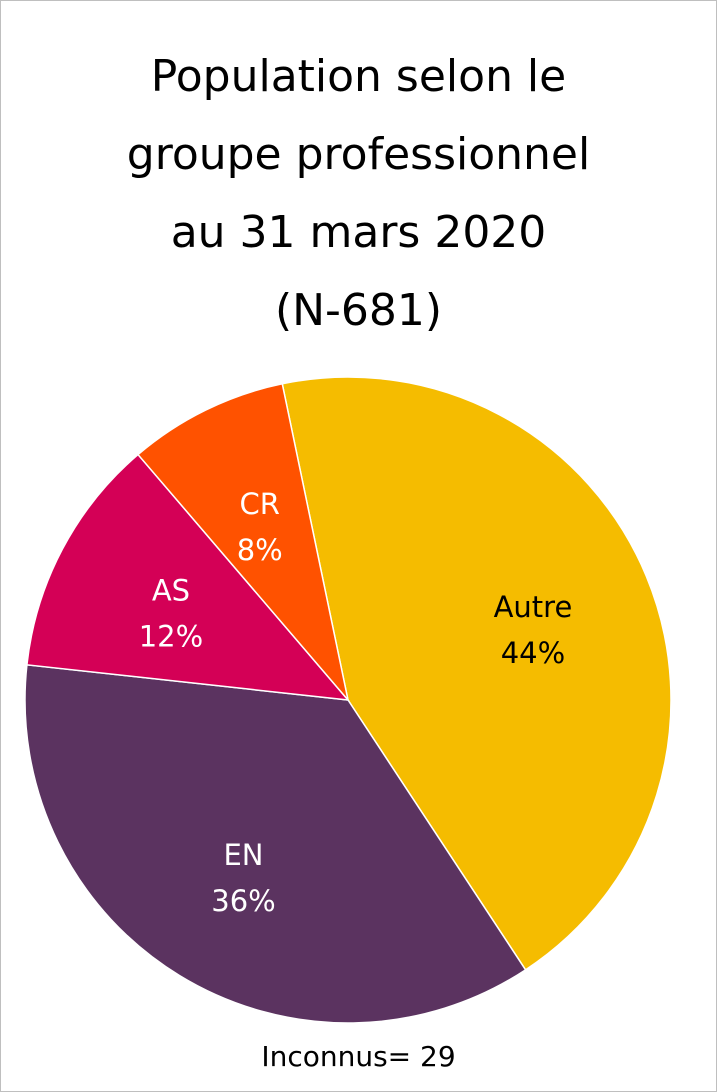 This screenshot has height=1092, width=717. What do you see at coordinates (358, 232) in the screenshot?
I see `chart-title-line-3: au 31 mars 2020` at bounding box center [358, 232].